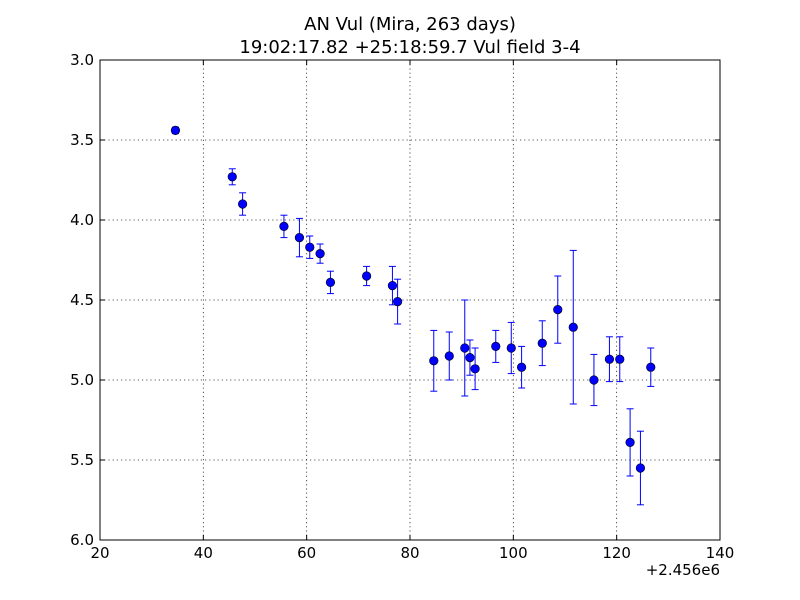 Image resolution: width=800 pixels, height=600 pixels. Describe the element at coordinates (409, 47) in the screenshot. I see `chart-subtitle: 19:02:17.82 +25:18:59.7 Vul field 3-4` at that location.